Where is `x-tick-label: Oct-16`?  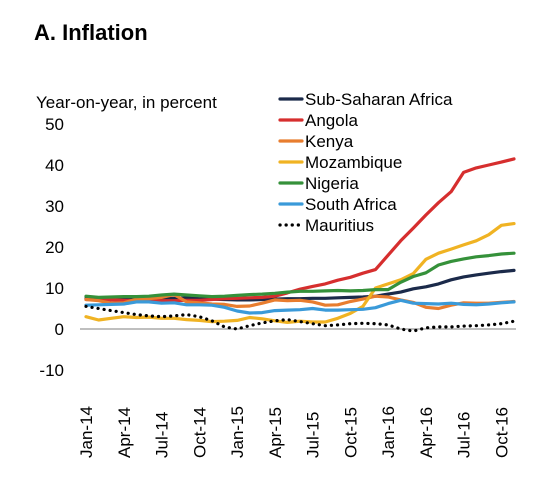
x-tick-label: Oct-16 is located at coordinates (501, 432).